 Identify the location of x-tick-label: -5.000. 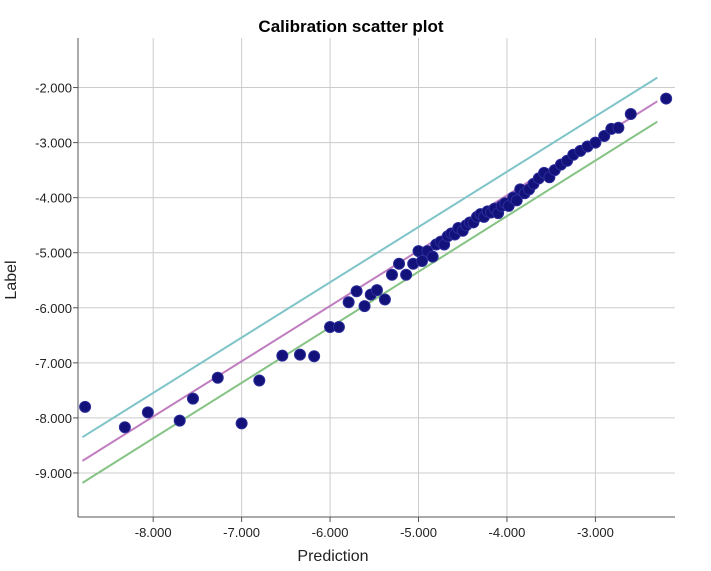
(418, 532).